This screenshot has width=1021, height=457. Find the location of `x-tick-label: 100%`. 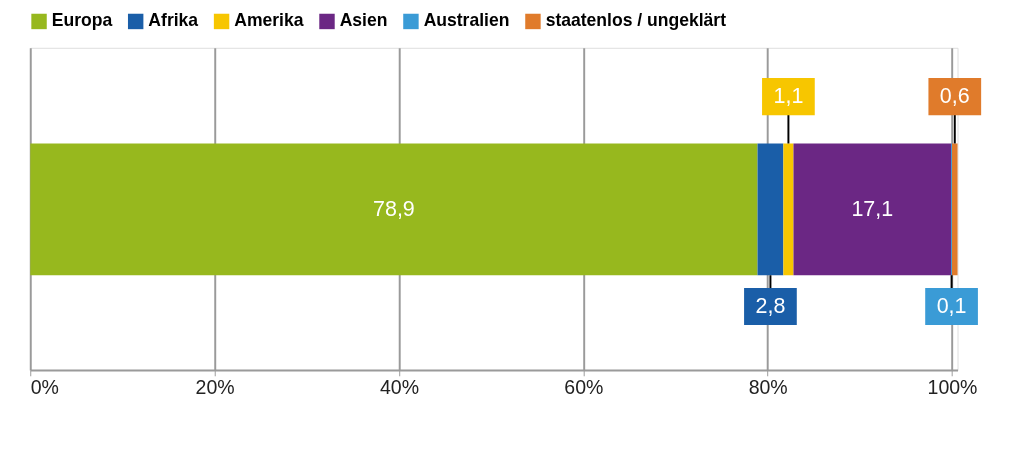

x-tick-label: 100% is located at coordinates (952, 386).